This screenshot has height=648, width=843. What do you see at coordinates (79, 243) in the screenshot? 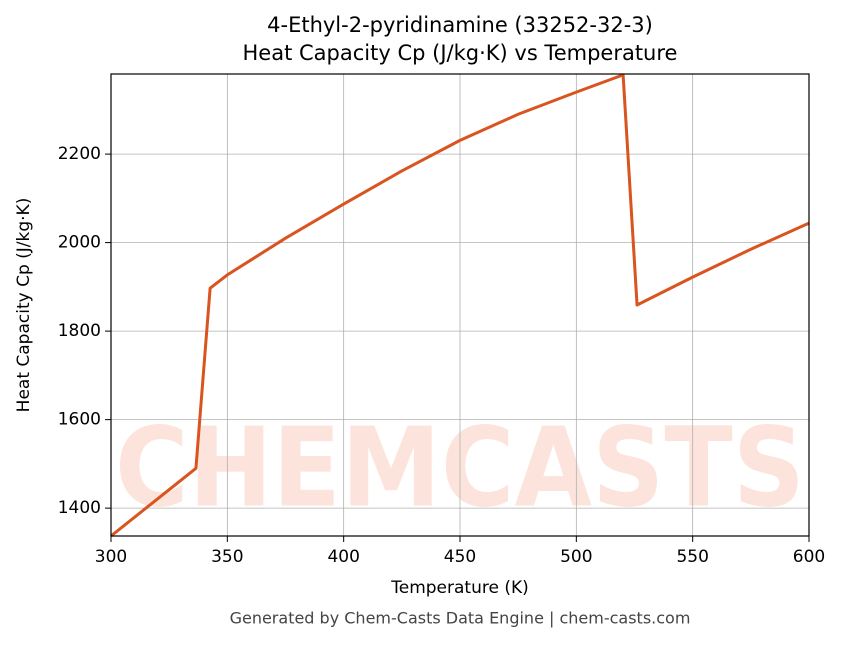
I see `y-tick-label: 2000` at bounding box center [79, 243].